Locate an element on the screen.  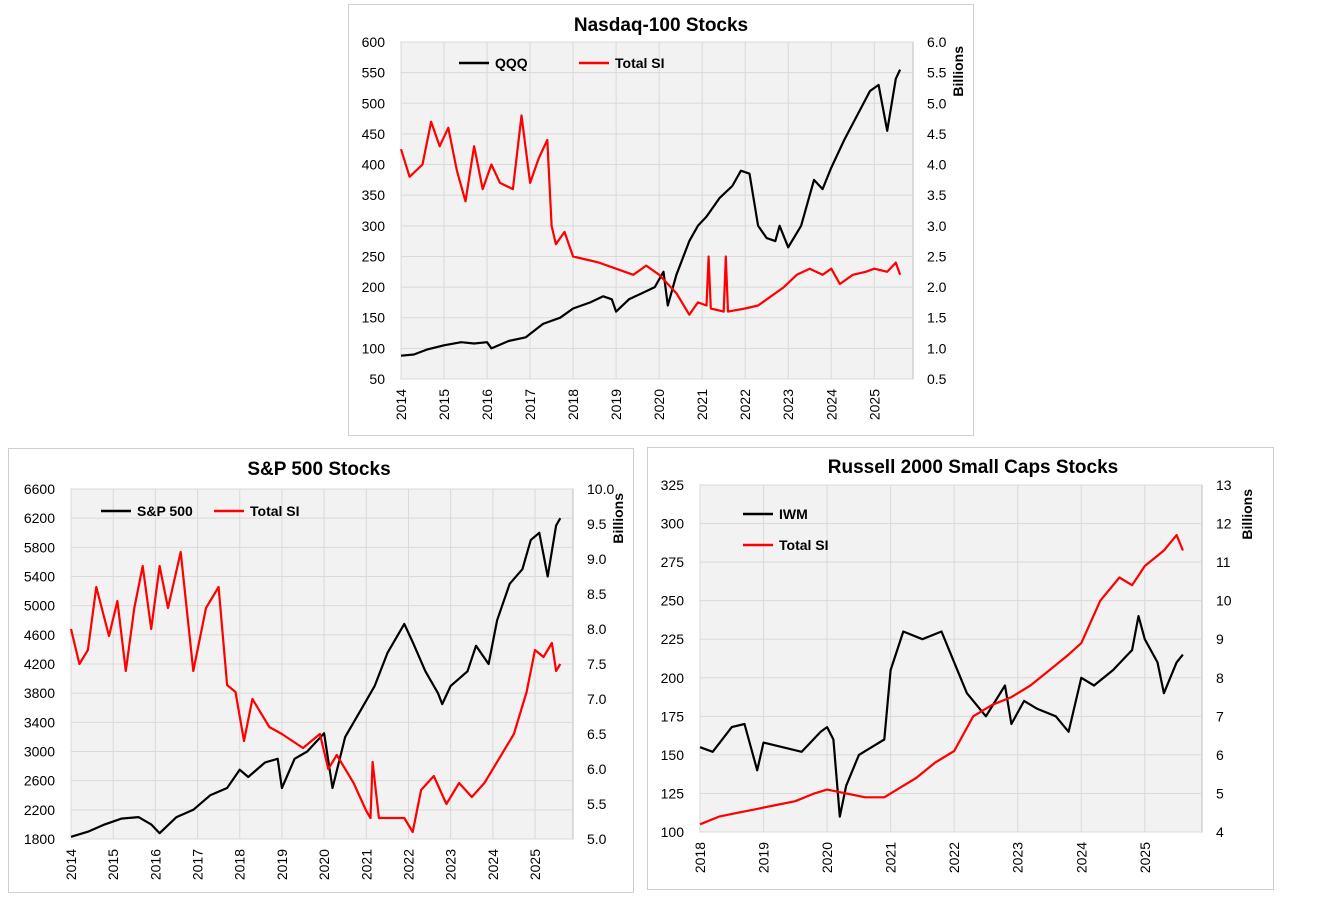
y2-tick-label: 1.0 is located at coordinates (937, 348).